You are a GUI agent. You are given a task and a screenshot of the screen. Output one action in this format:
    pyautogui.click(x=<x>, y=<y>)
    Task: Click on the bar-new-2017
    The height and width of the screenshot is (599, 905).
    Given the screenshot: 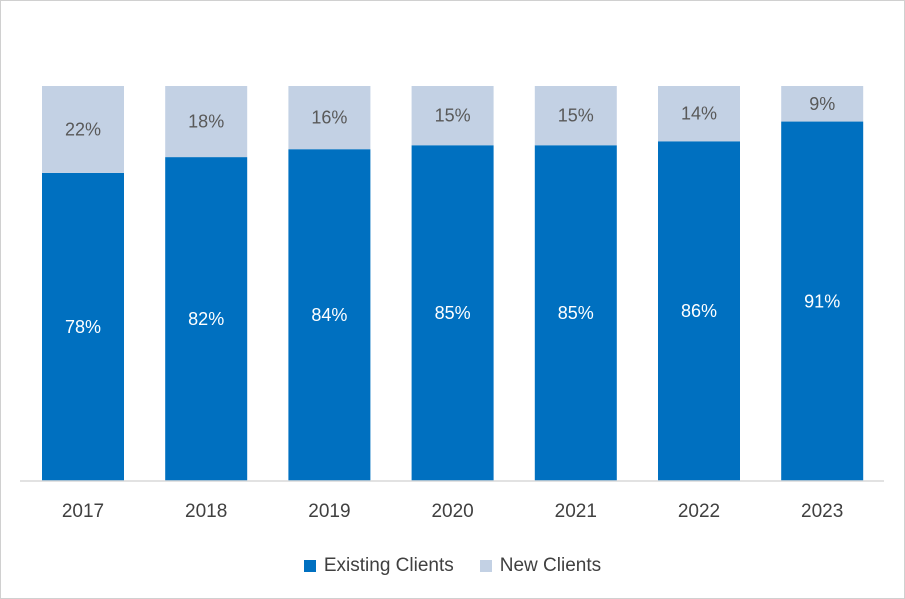 What is the action you would take?
    pyautogui.click(x=83, y=129)
    